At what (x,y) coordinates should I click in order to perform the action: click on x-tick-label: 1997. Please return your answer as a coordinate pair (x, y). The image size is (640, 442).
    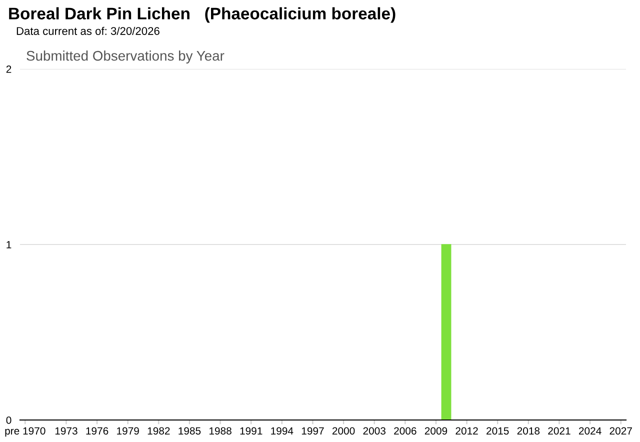
    Looking at the image, I should click on (313, 431).